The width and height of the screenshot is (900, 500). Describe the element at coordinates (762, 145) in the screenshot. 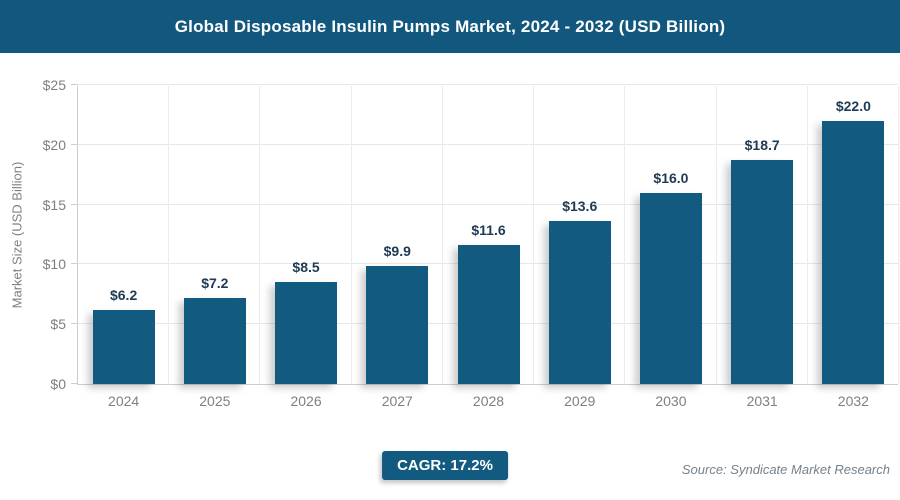

I see `bar-value-label: $18.7` at that location.